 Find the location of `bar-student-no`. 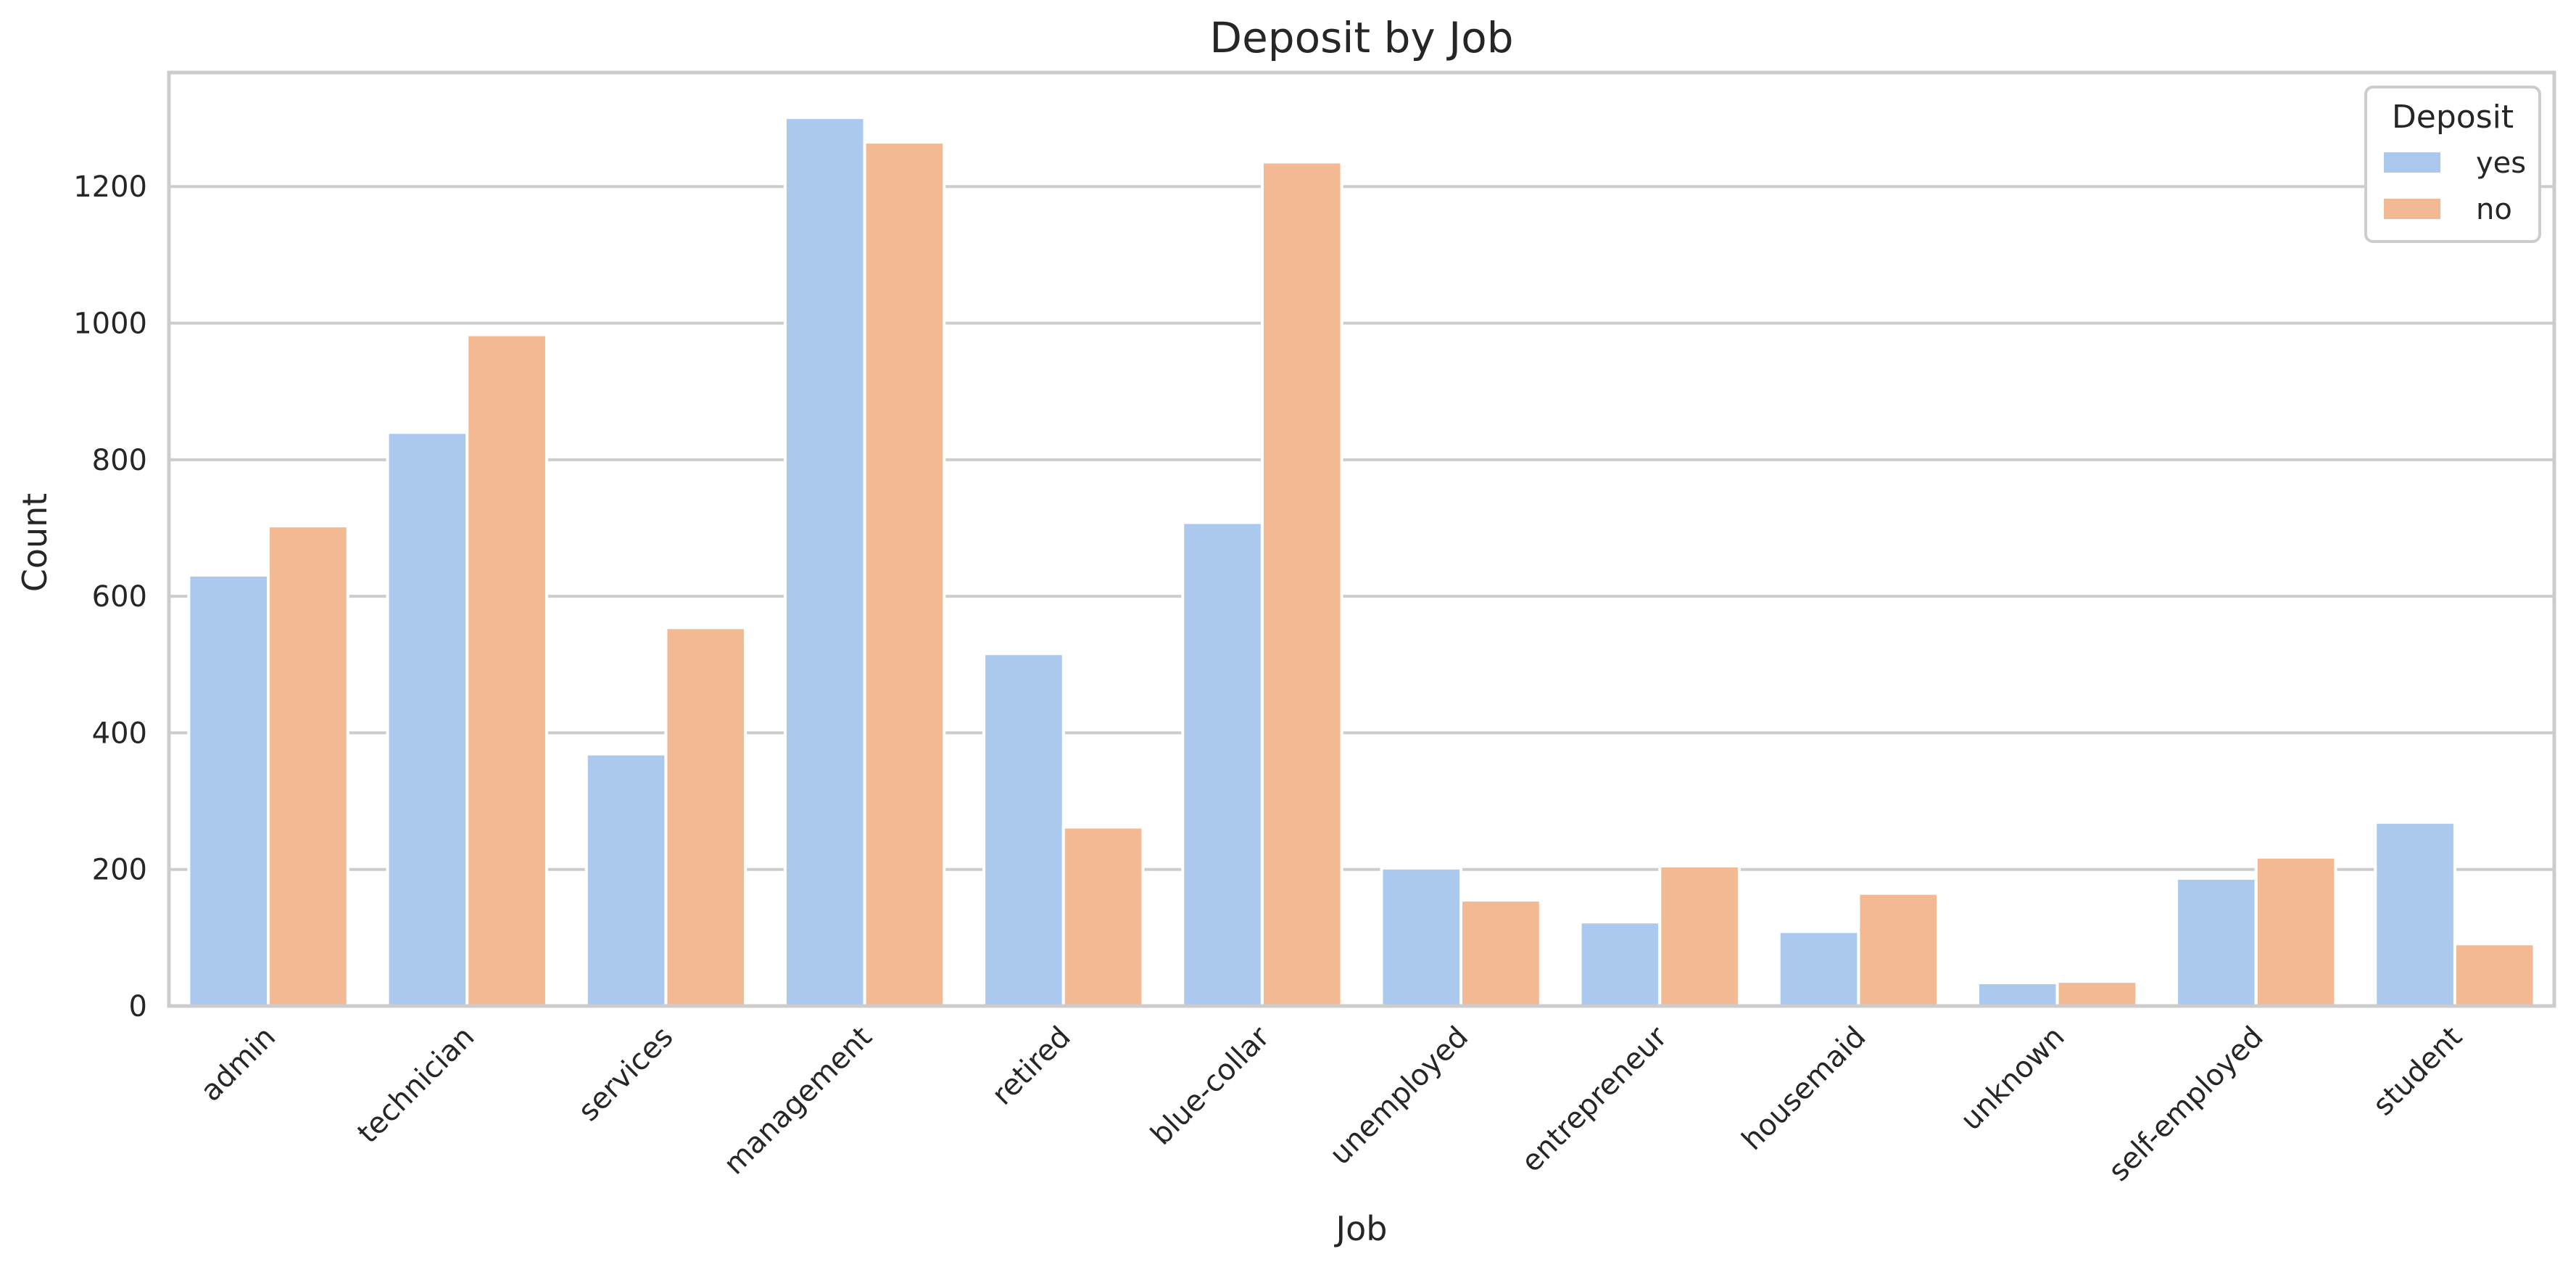

bar-student-no is located at coordinates (2494, 975).